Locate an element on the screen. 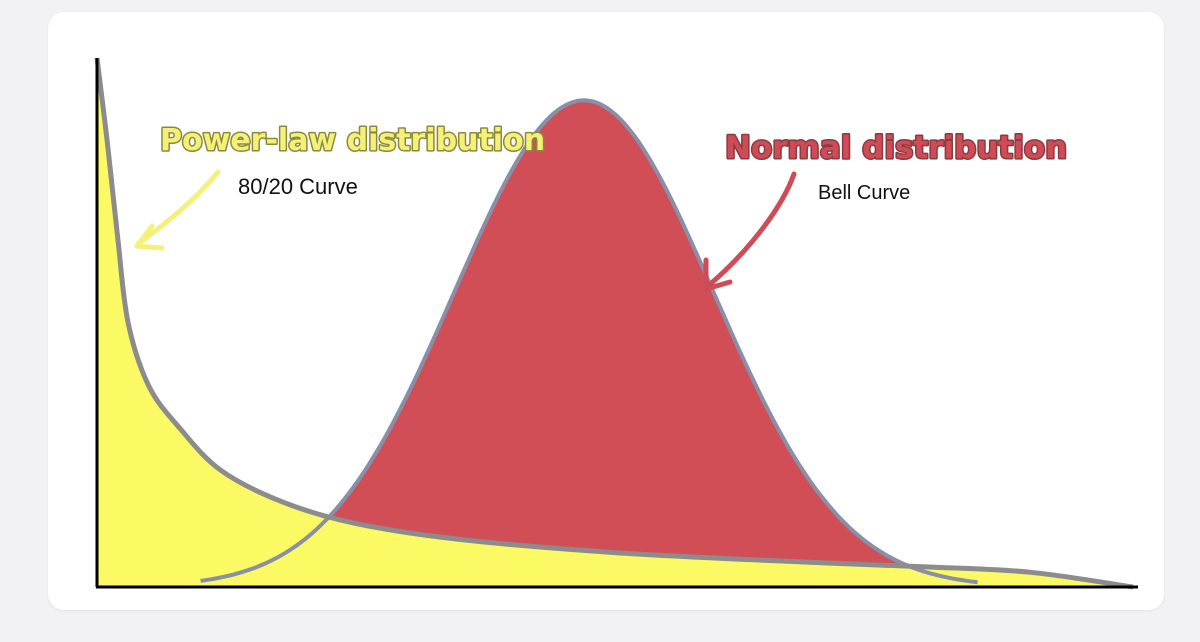  power-law-title: Power-law distribution is located at coordinates (352, 140).